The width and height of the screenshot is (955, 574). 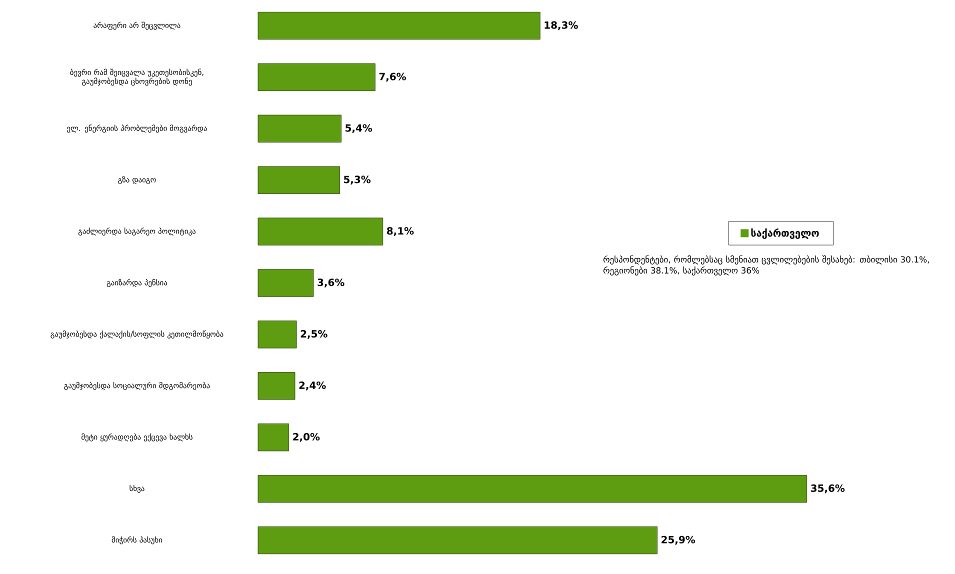 What do you see at coordinates (766, 265) in the screenshot?
I see `annotation: რესპონდენტები, რომლებსაც სმენიათ ცვლილებების შესახებ: თბილისი 30.1%, რეგიონები 38.1%, საქართველო 36%` at bounding box center [766, 265].